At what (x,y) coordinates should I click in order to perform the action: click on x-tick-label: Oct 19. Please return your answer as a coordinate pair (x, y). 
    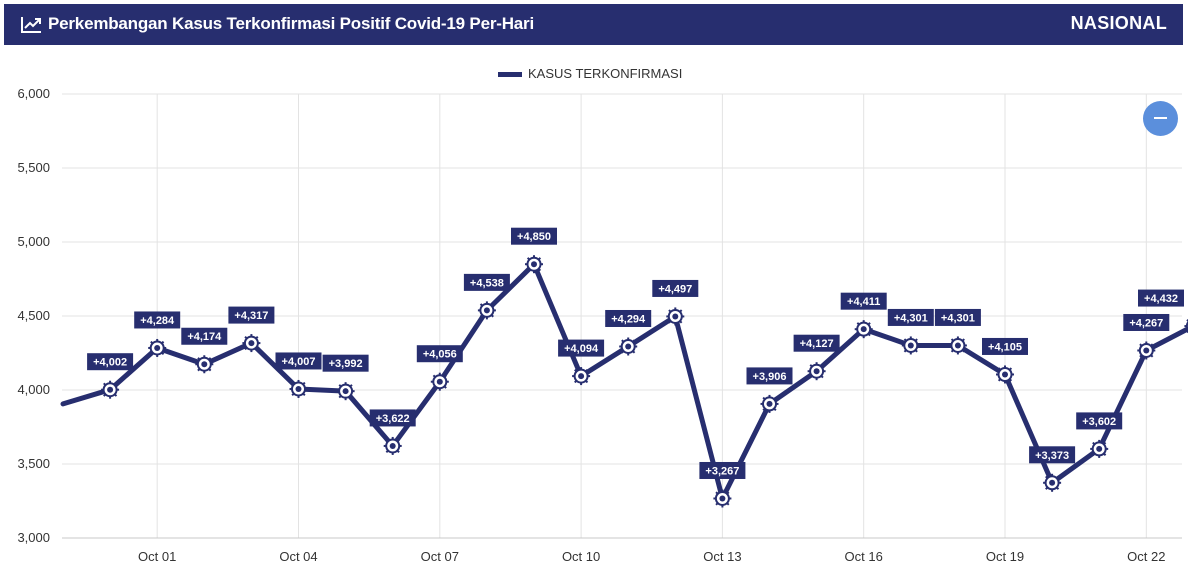
    Looking at the image, I should click on (1005, 556).